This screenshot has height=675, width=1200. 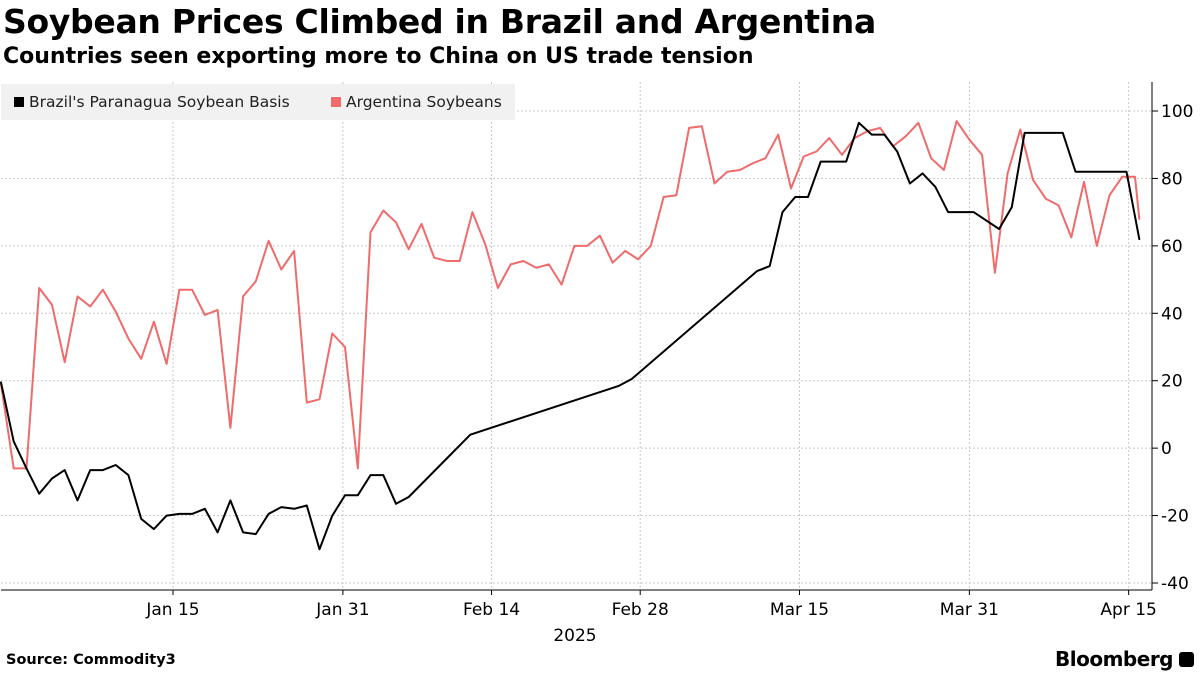 I want to click on y-tick-label: 80, so click(x=1172, y=179).